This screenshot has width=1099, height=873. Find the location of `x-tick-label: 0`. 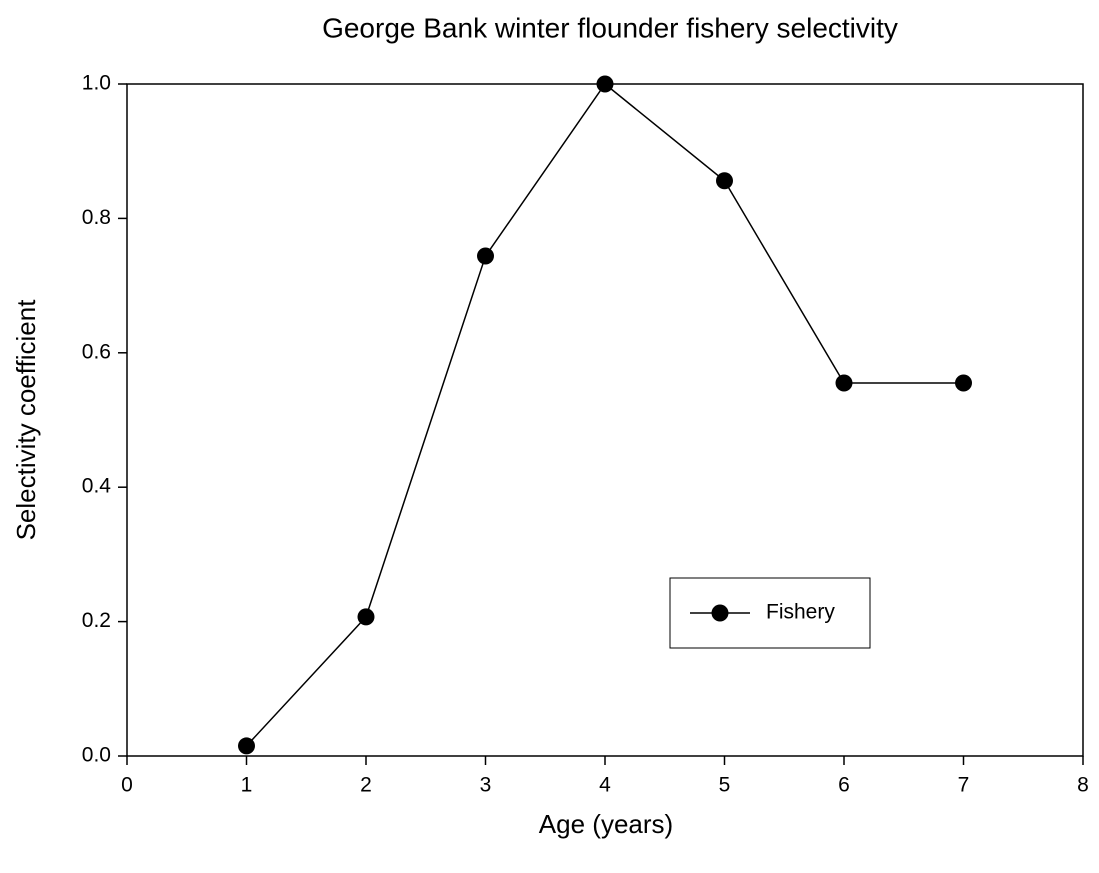

x-tick-label: 0 is located at coordinates (127, 785).